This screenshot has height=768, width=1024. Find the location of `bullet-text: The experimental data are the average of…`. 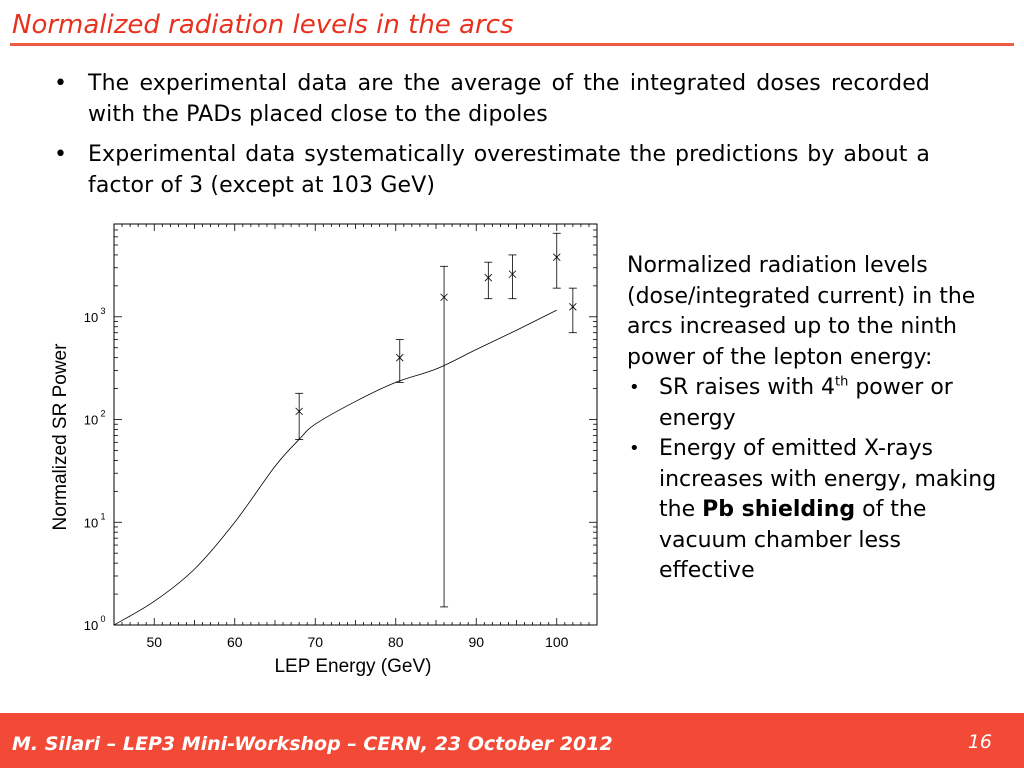

bullet-text: The experimental data are the average of… is located at coordinates (509, 99).